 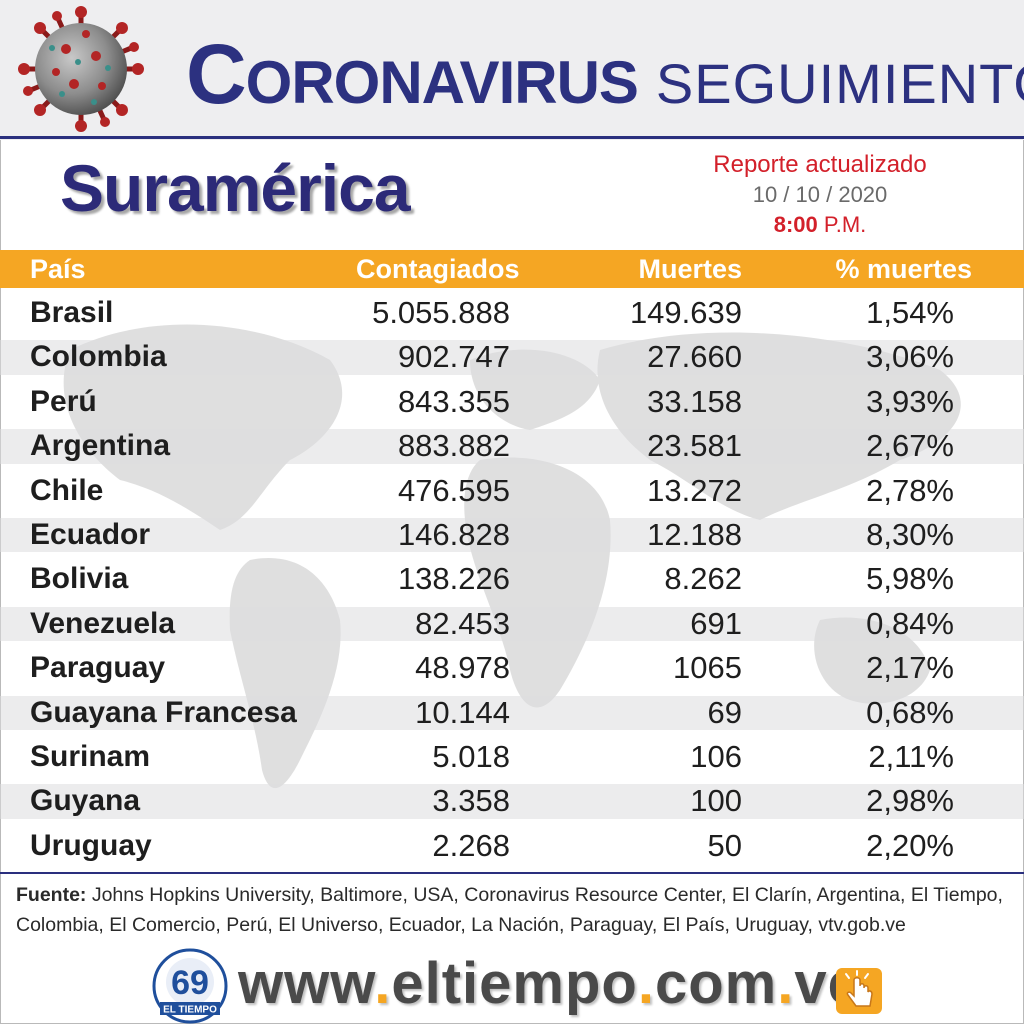 What do you see at coordinates (471, 845) in the screenshot?
I see `cell-cases: 2.268` at bounding box center [471, 845].